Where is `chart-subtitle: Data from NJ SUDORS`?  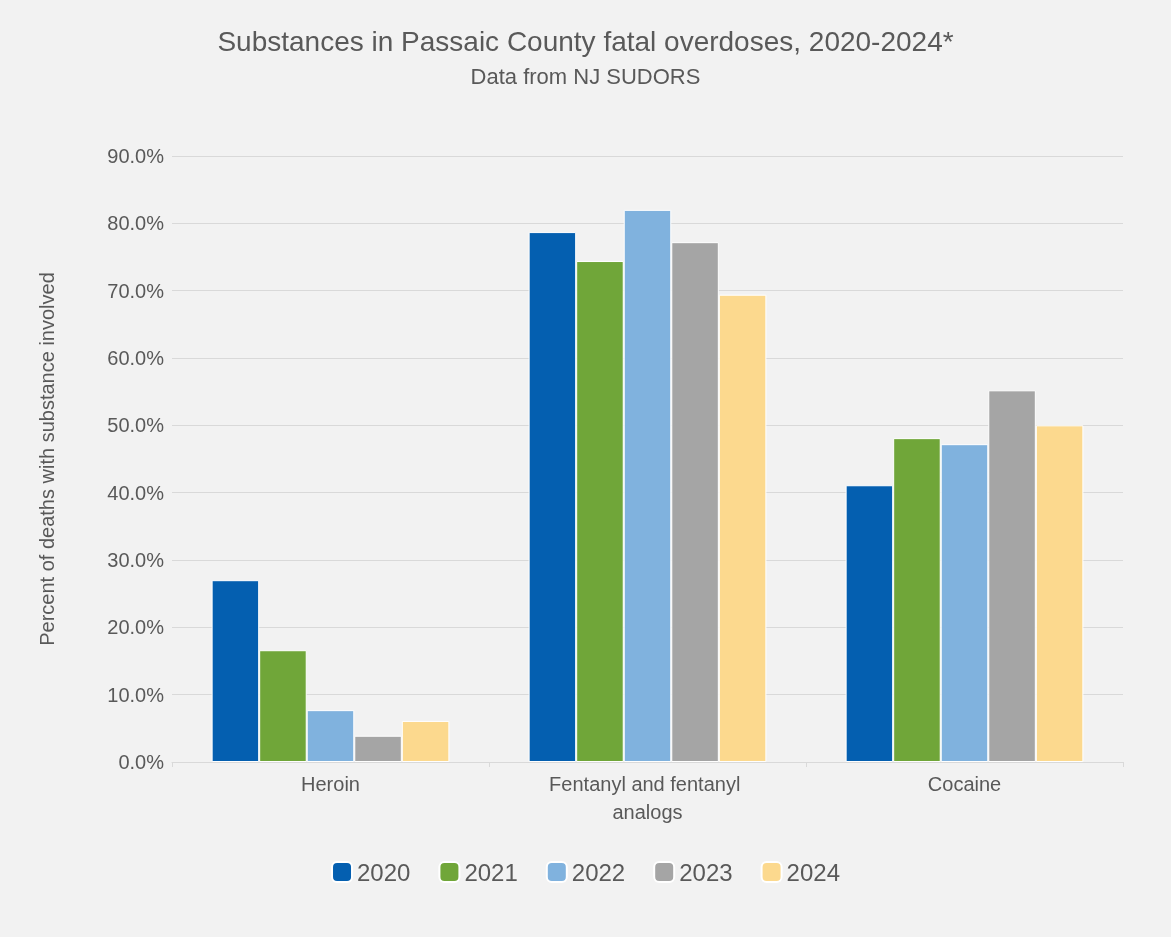 chart-subtitle: Data from NJ SUDORS is located at coordinates (585, 76).